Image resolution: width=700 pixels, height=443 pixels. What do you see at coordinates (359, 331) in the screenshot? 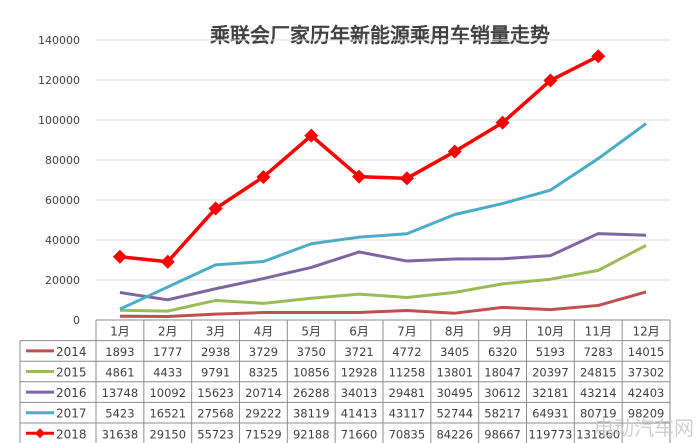
I see `x-tick-label: 6月` at bounding box center [359, 331].